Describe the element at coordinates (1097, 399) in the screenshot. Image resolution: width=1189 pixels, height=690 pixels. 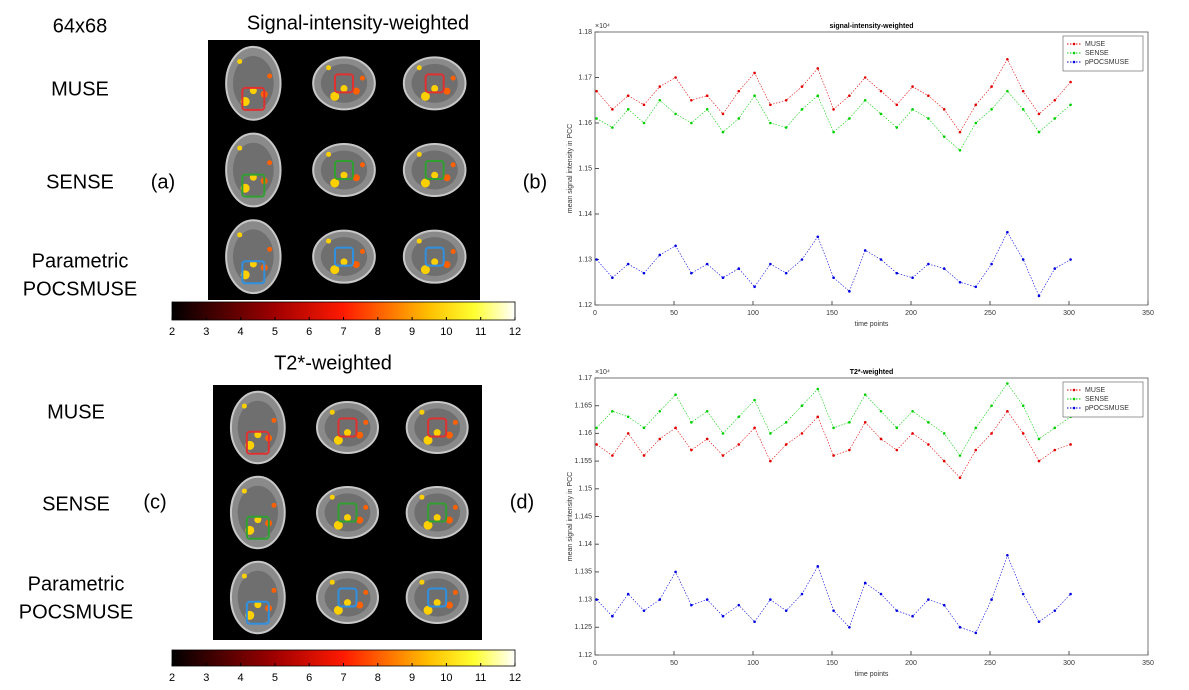
I see `legend-label: SENSE` at that location.